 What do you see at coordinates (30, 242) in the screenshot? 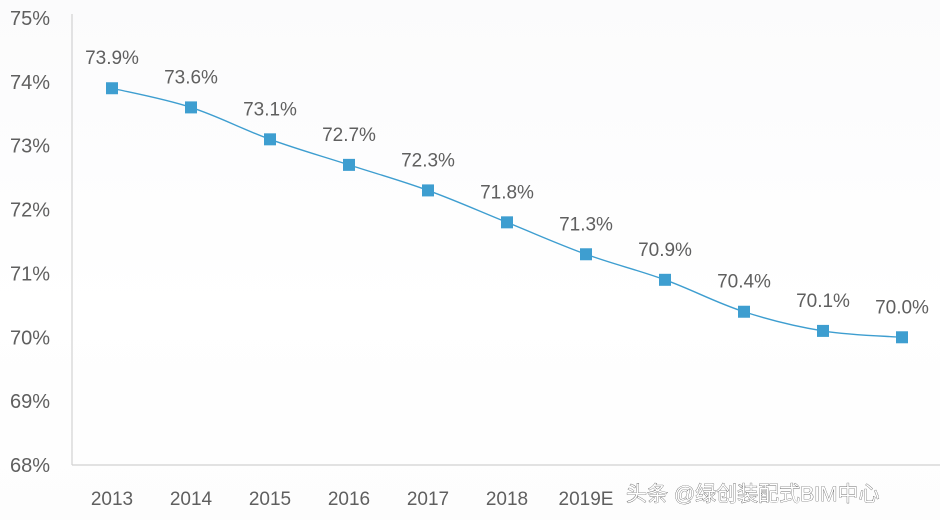
I see `y-tick-labels: 75% 74% 73% 72% 71% 70% 69% 68%` at bounding box center [30, 242].